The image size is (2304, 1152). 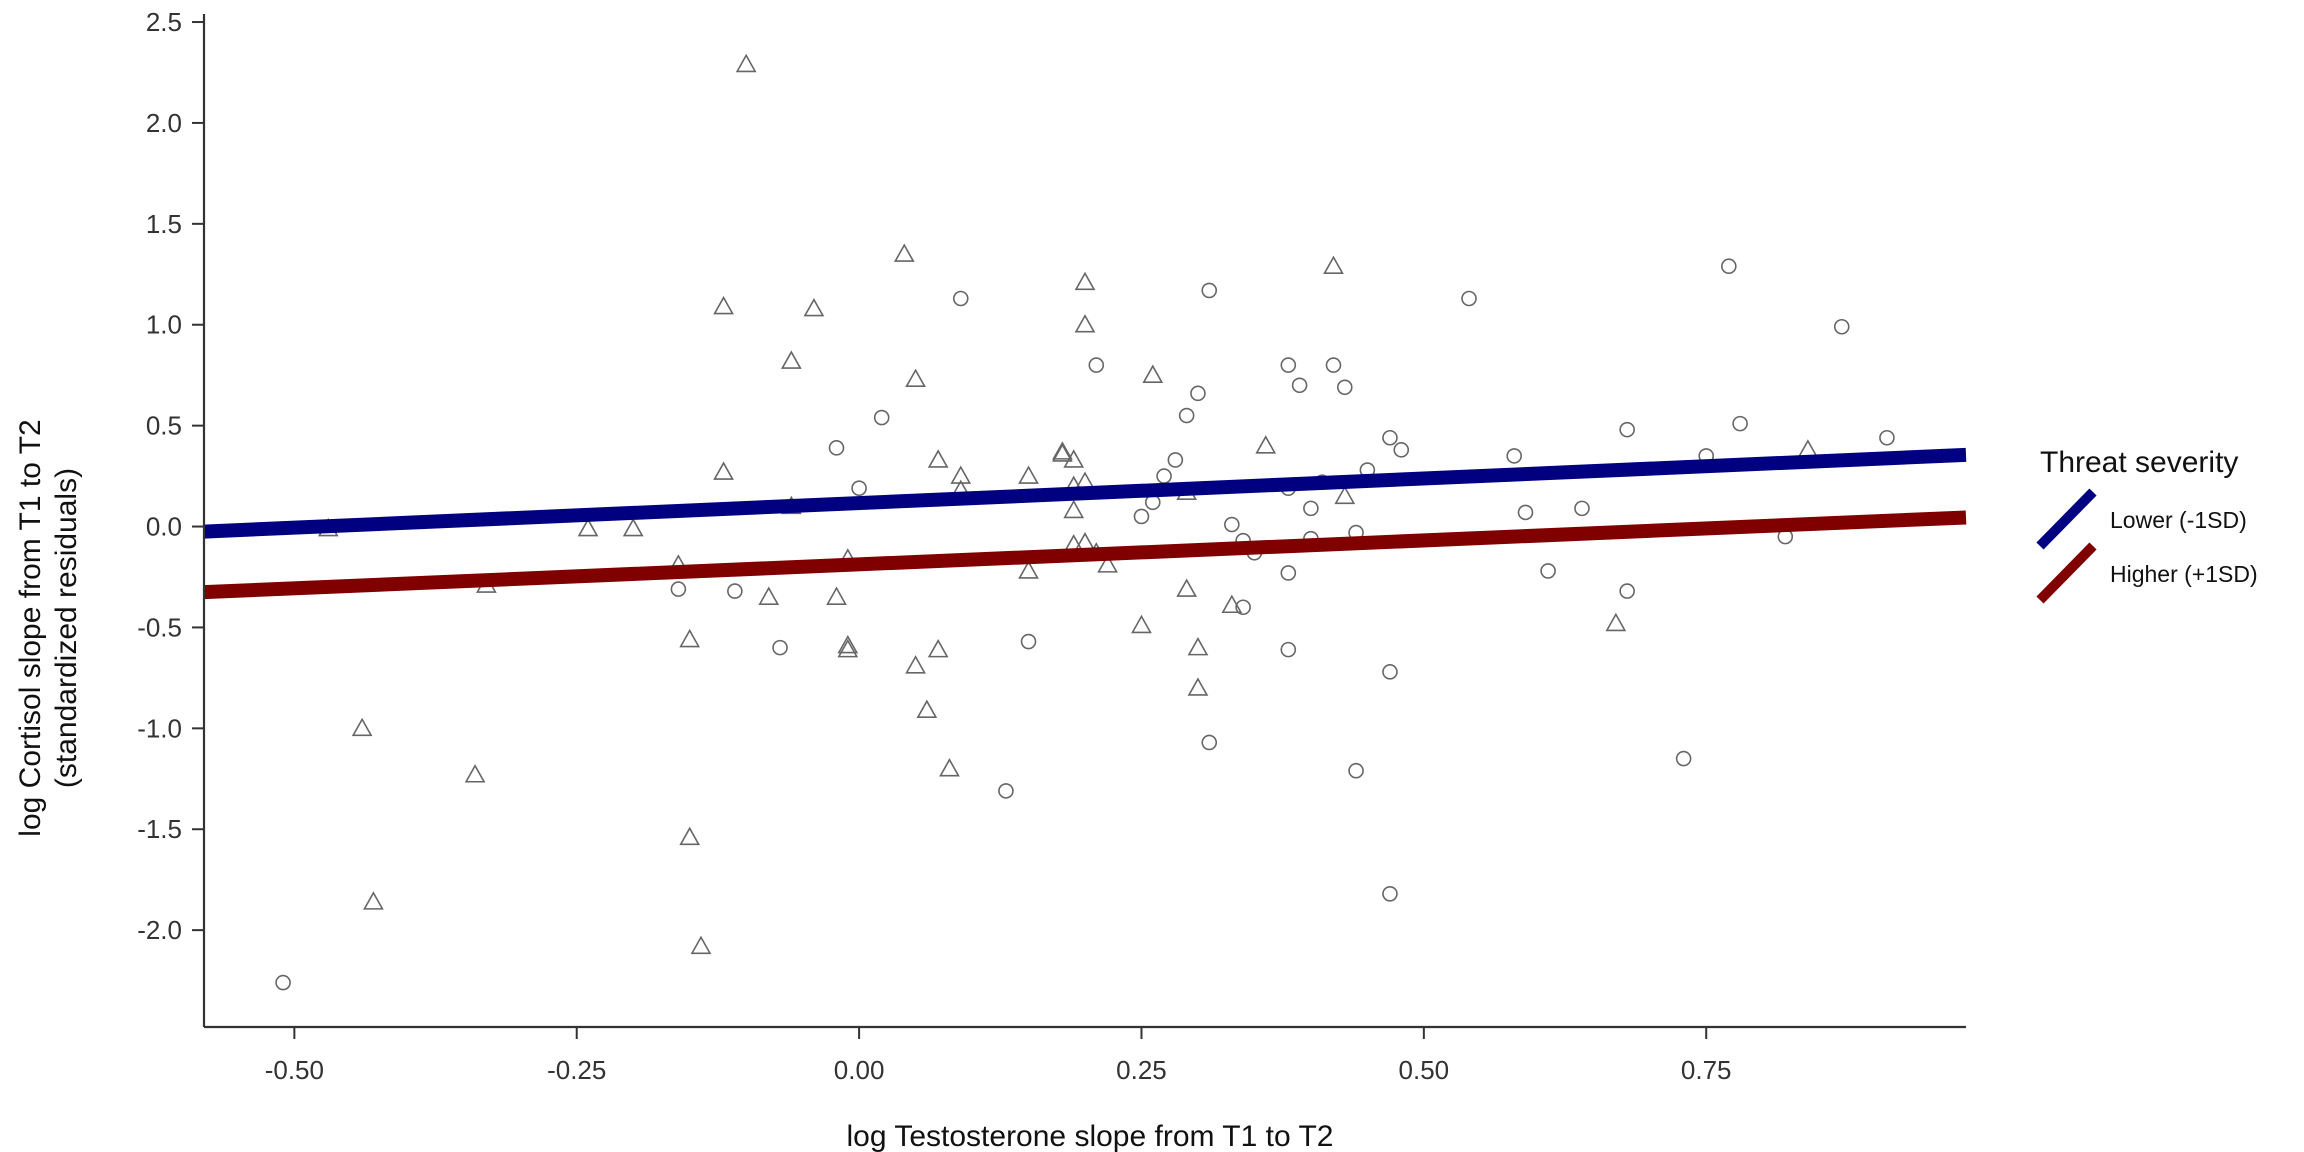 What do you see at coordinates (159, 627) in the screenshot?
I see `y-tick-label: -0.5` at bounding box center [159, 627].